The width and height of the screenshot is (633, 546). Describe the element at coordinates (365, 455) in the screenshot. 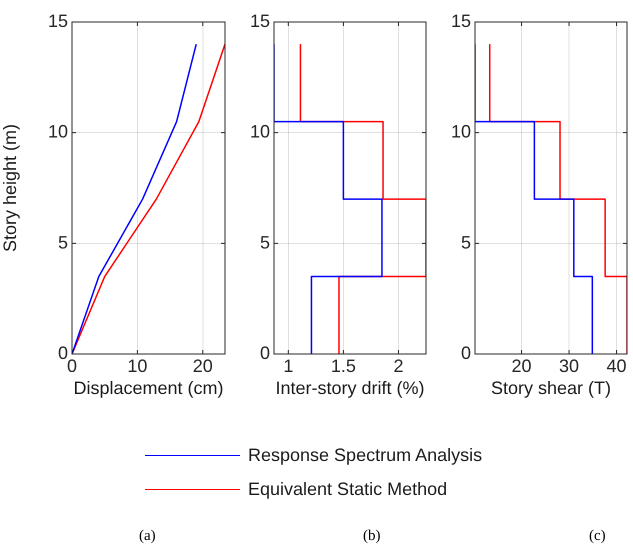

I see `text: Response Spectrum Analysis` at that location.